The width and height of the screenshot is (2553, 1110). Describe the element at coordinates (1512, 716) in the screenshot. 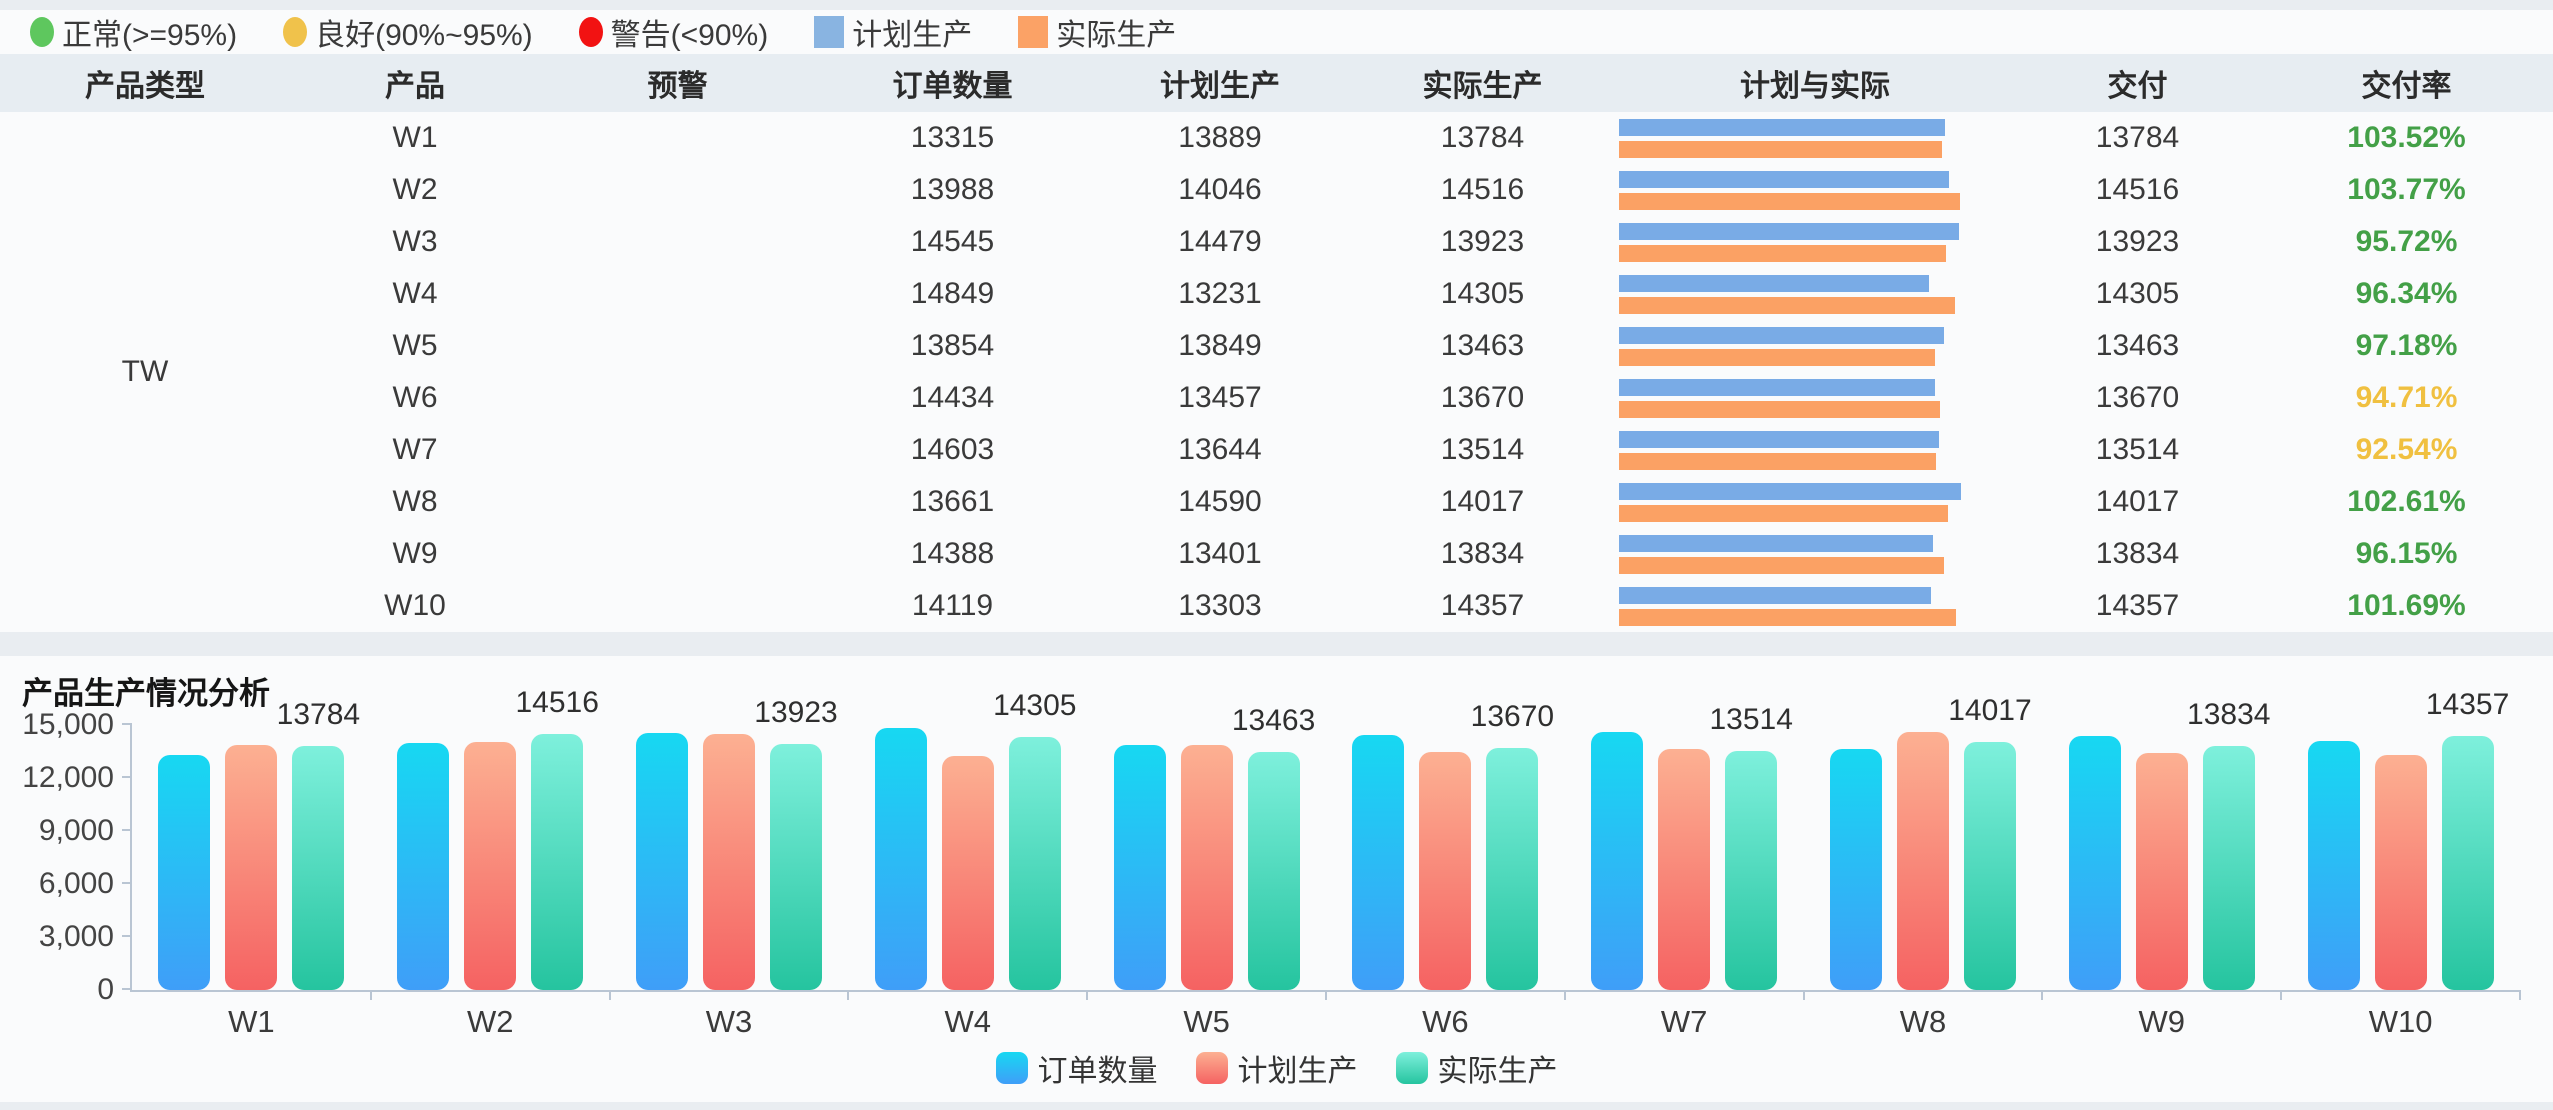

I see `bar-value-label: 13670` at that location.